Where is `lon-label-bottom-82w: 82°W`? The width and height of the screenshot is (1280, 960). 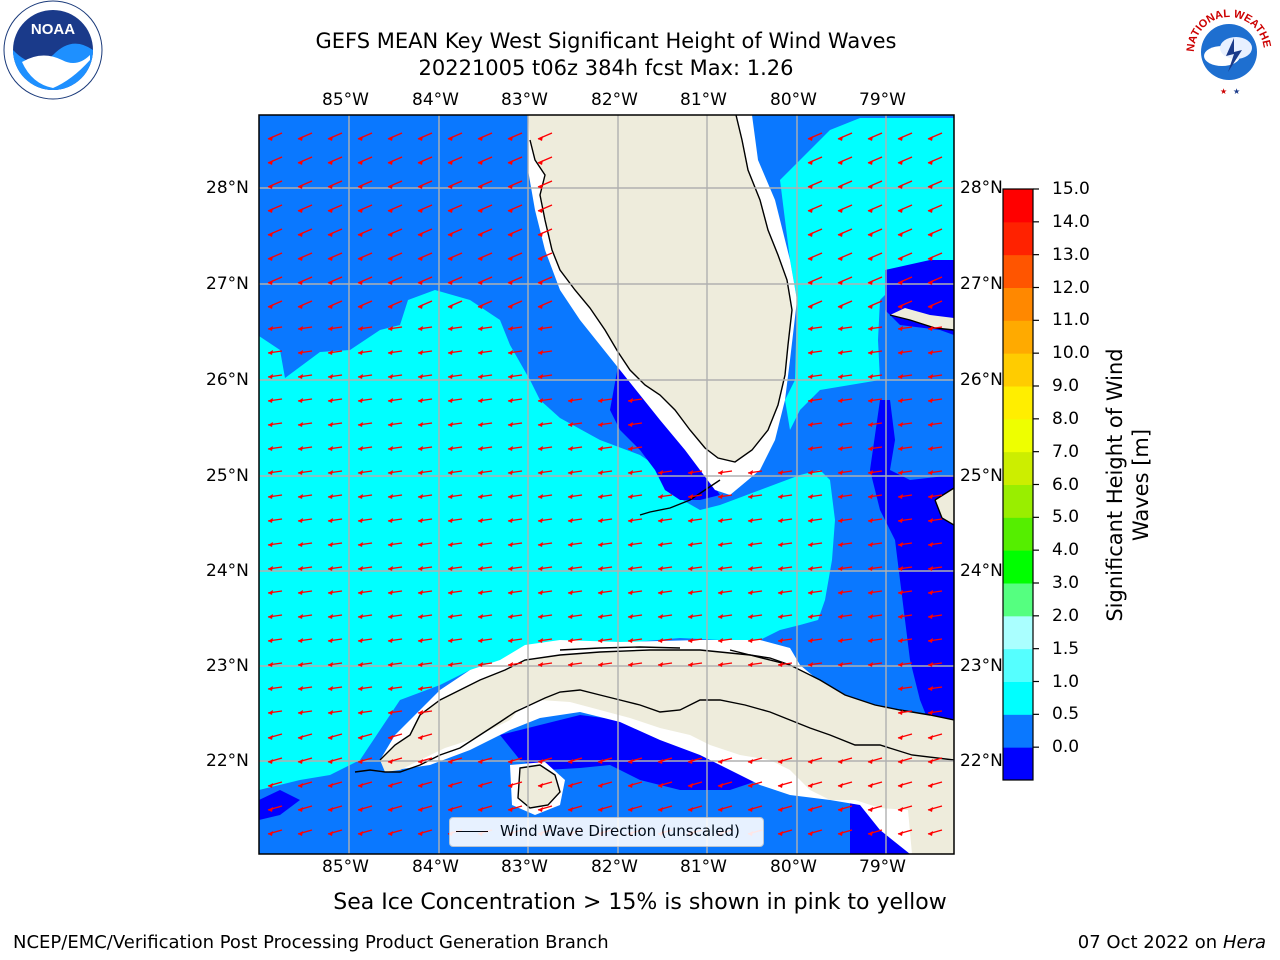 lon-label-bottom-82w: 82°W is located at coordinates (614, 867).